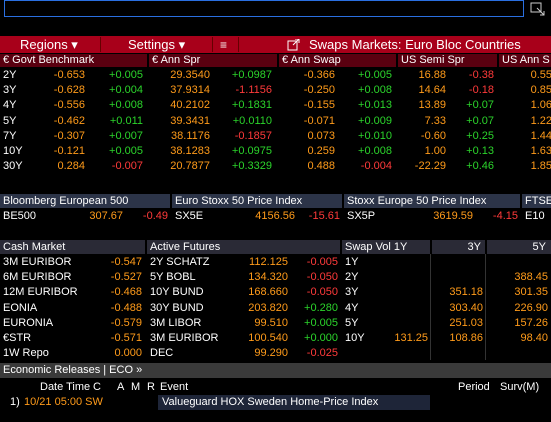 The height and width of the screenshot is (422, 551). I want to click on rate-value: 1.00, so click(435, 151).